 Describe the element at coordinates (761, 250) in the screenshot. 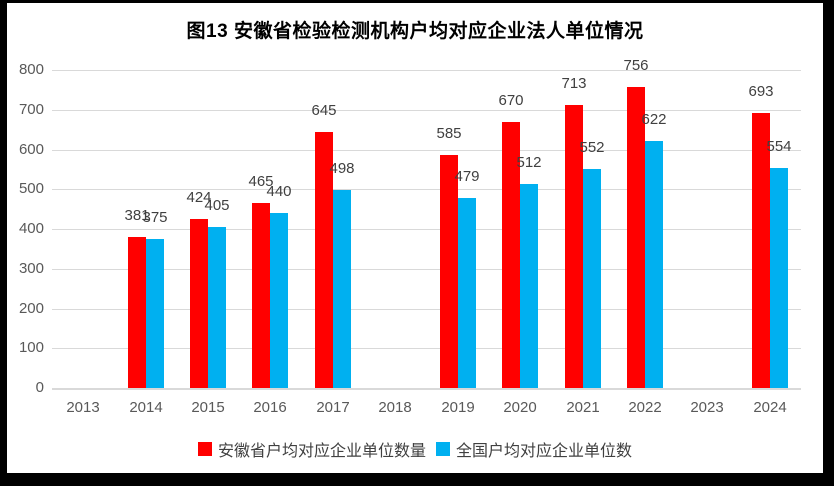

I see `bar-anhui-2024` at that location.